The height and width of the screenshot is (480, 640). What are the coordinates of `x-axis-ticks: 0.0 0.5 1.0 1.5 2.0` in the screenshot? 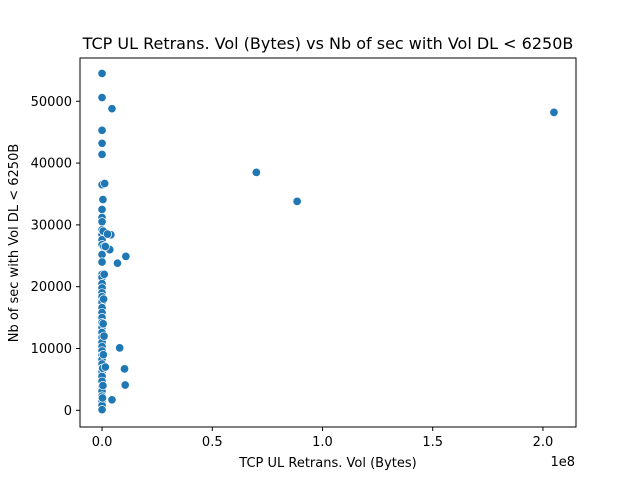 It's located at (323, 438).